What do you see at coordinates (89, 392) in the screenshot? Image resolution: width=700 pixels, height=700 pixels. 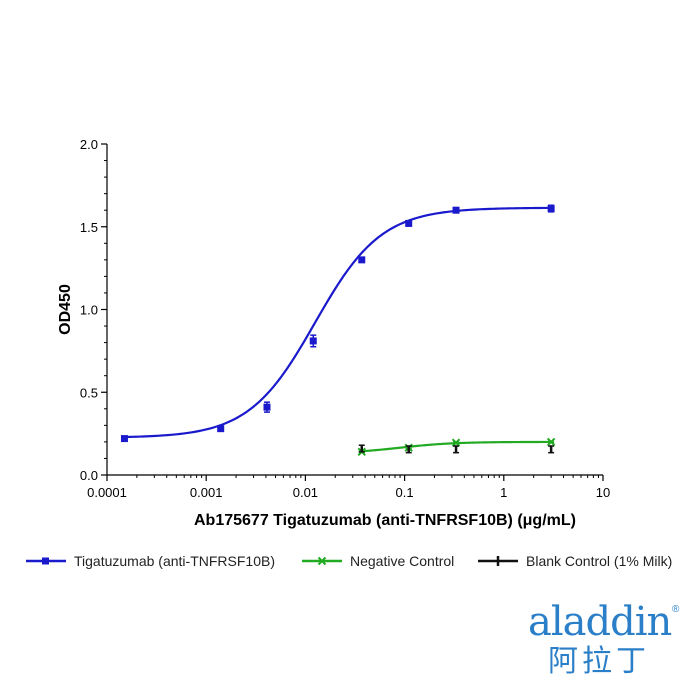 I see `y-tick-label: 0.5` at bounding box center [89, 392].